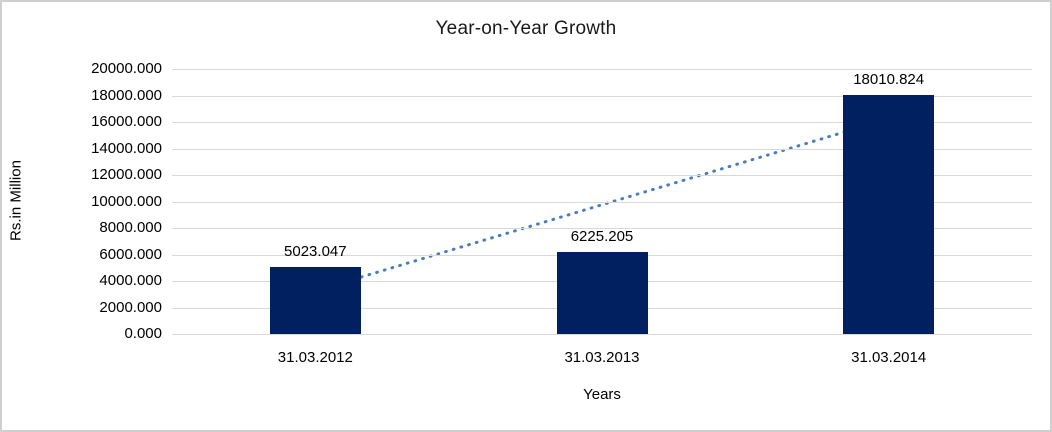 This screenshot has width=1052, height=432. Describe the element at coordinates (126, 201) in the screenshot. I see `y-tick-label: 10000.000` at that location.